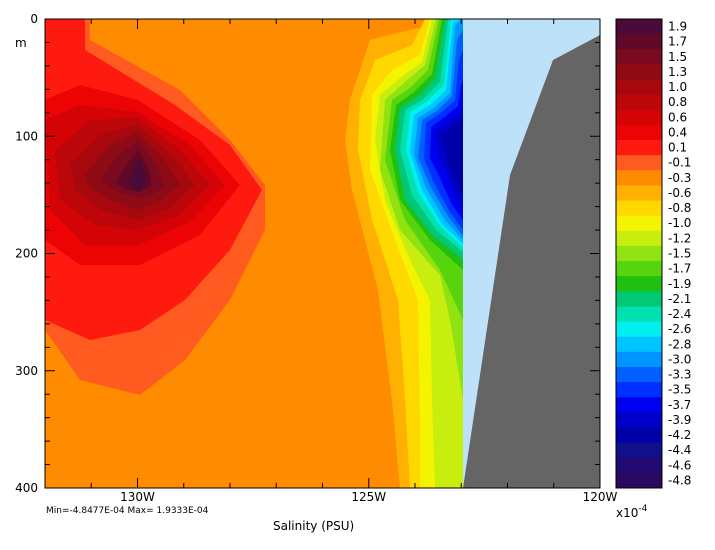 The height and width of the screenshot is (550, 715). What do you see at coordinates (679, 163) in the screenshot?
I see `colorbar-label: -0.1` at bounding box center [679, 163].